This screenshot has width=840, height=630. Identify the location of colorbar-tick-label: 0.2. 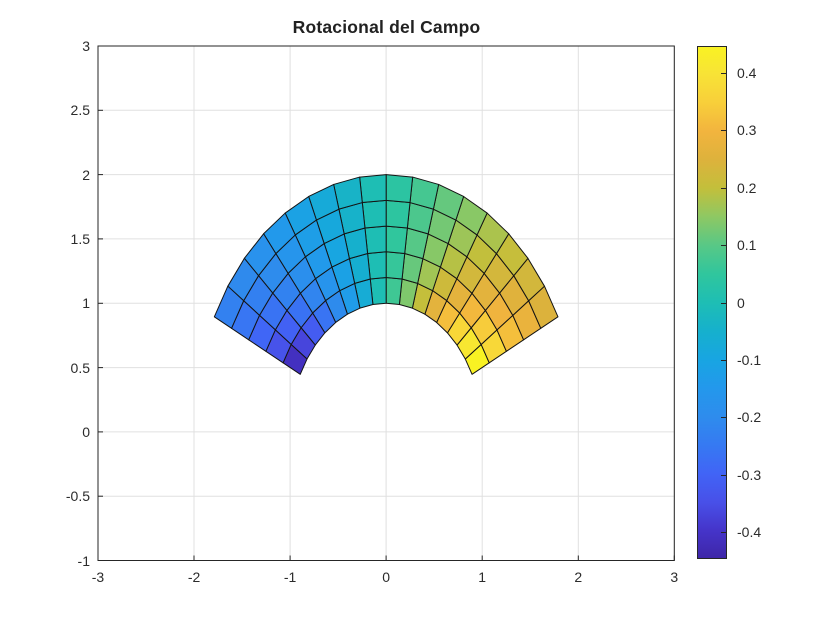
(747, 187).